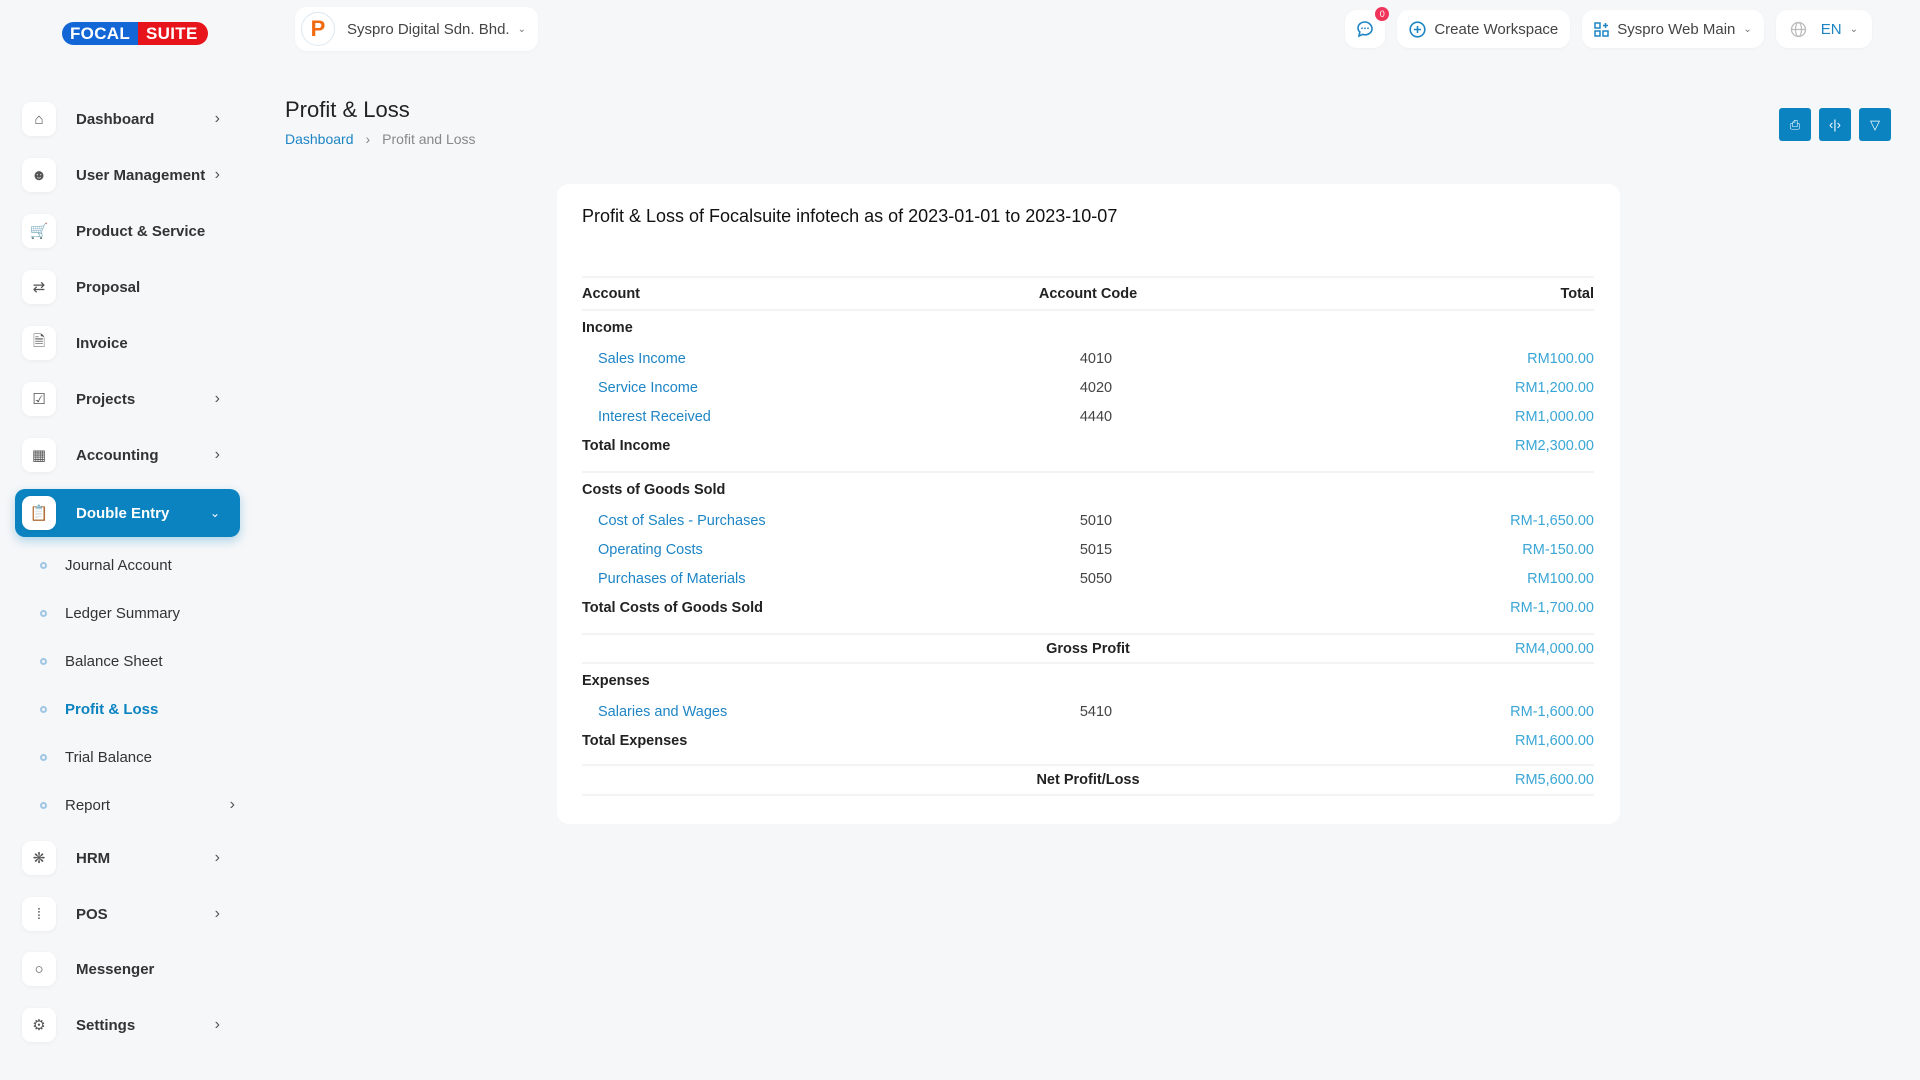 This screenshot has height=1080, width=1920. What do you see at coordinates (1367, 27) in the screenshot?
I see `chat-button: 0` at bounding box center [1367, 27].